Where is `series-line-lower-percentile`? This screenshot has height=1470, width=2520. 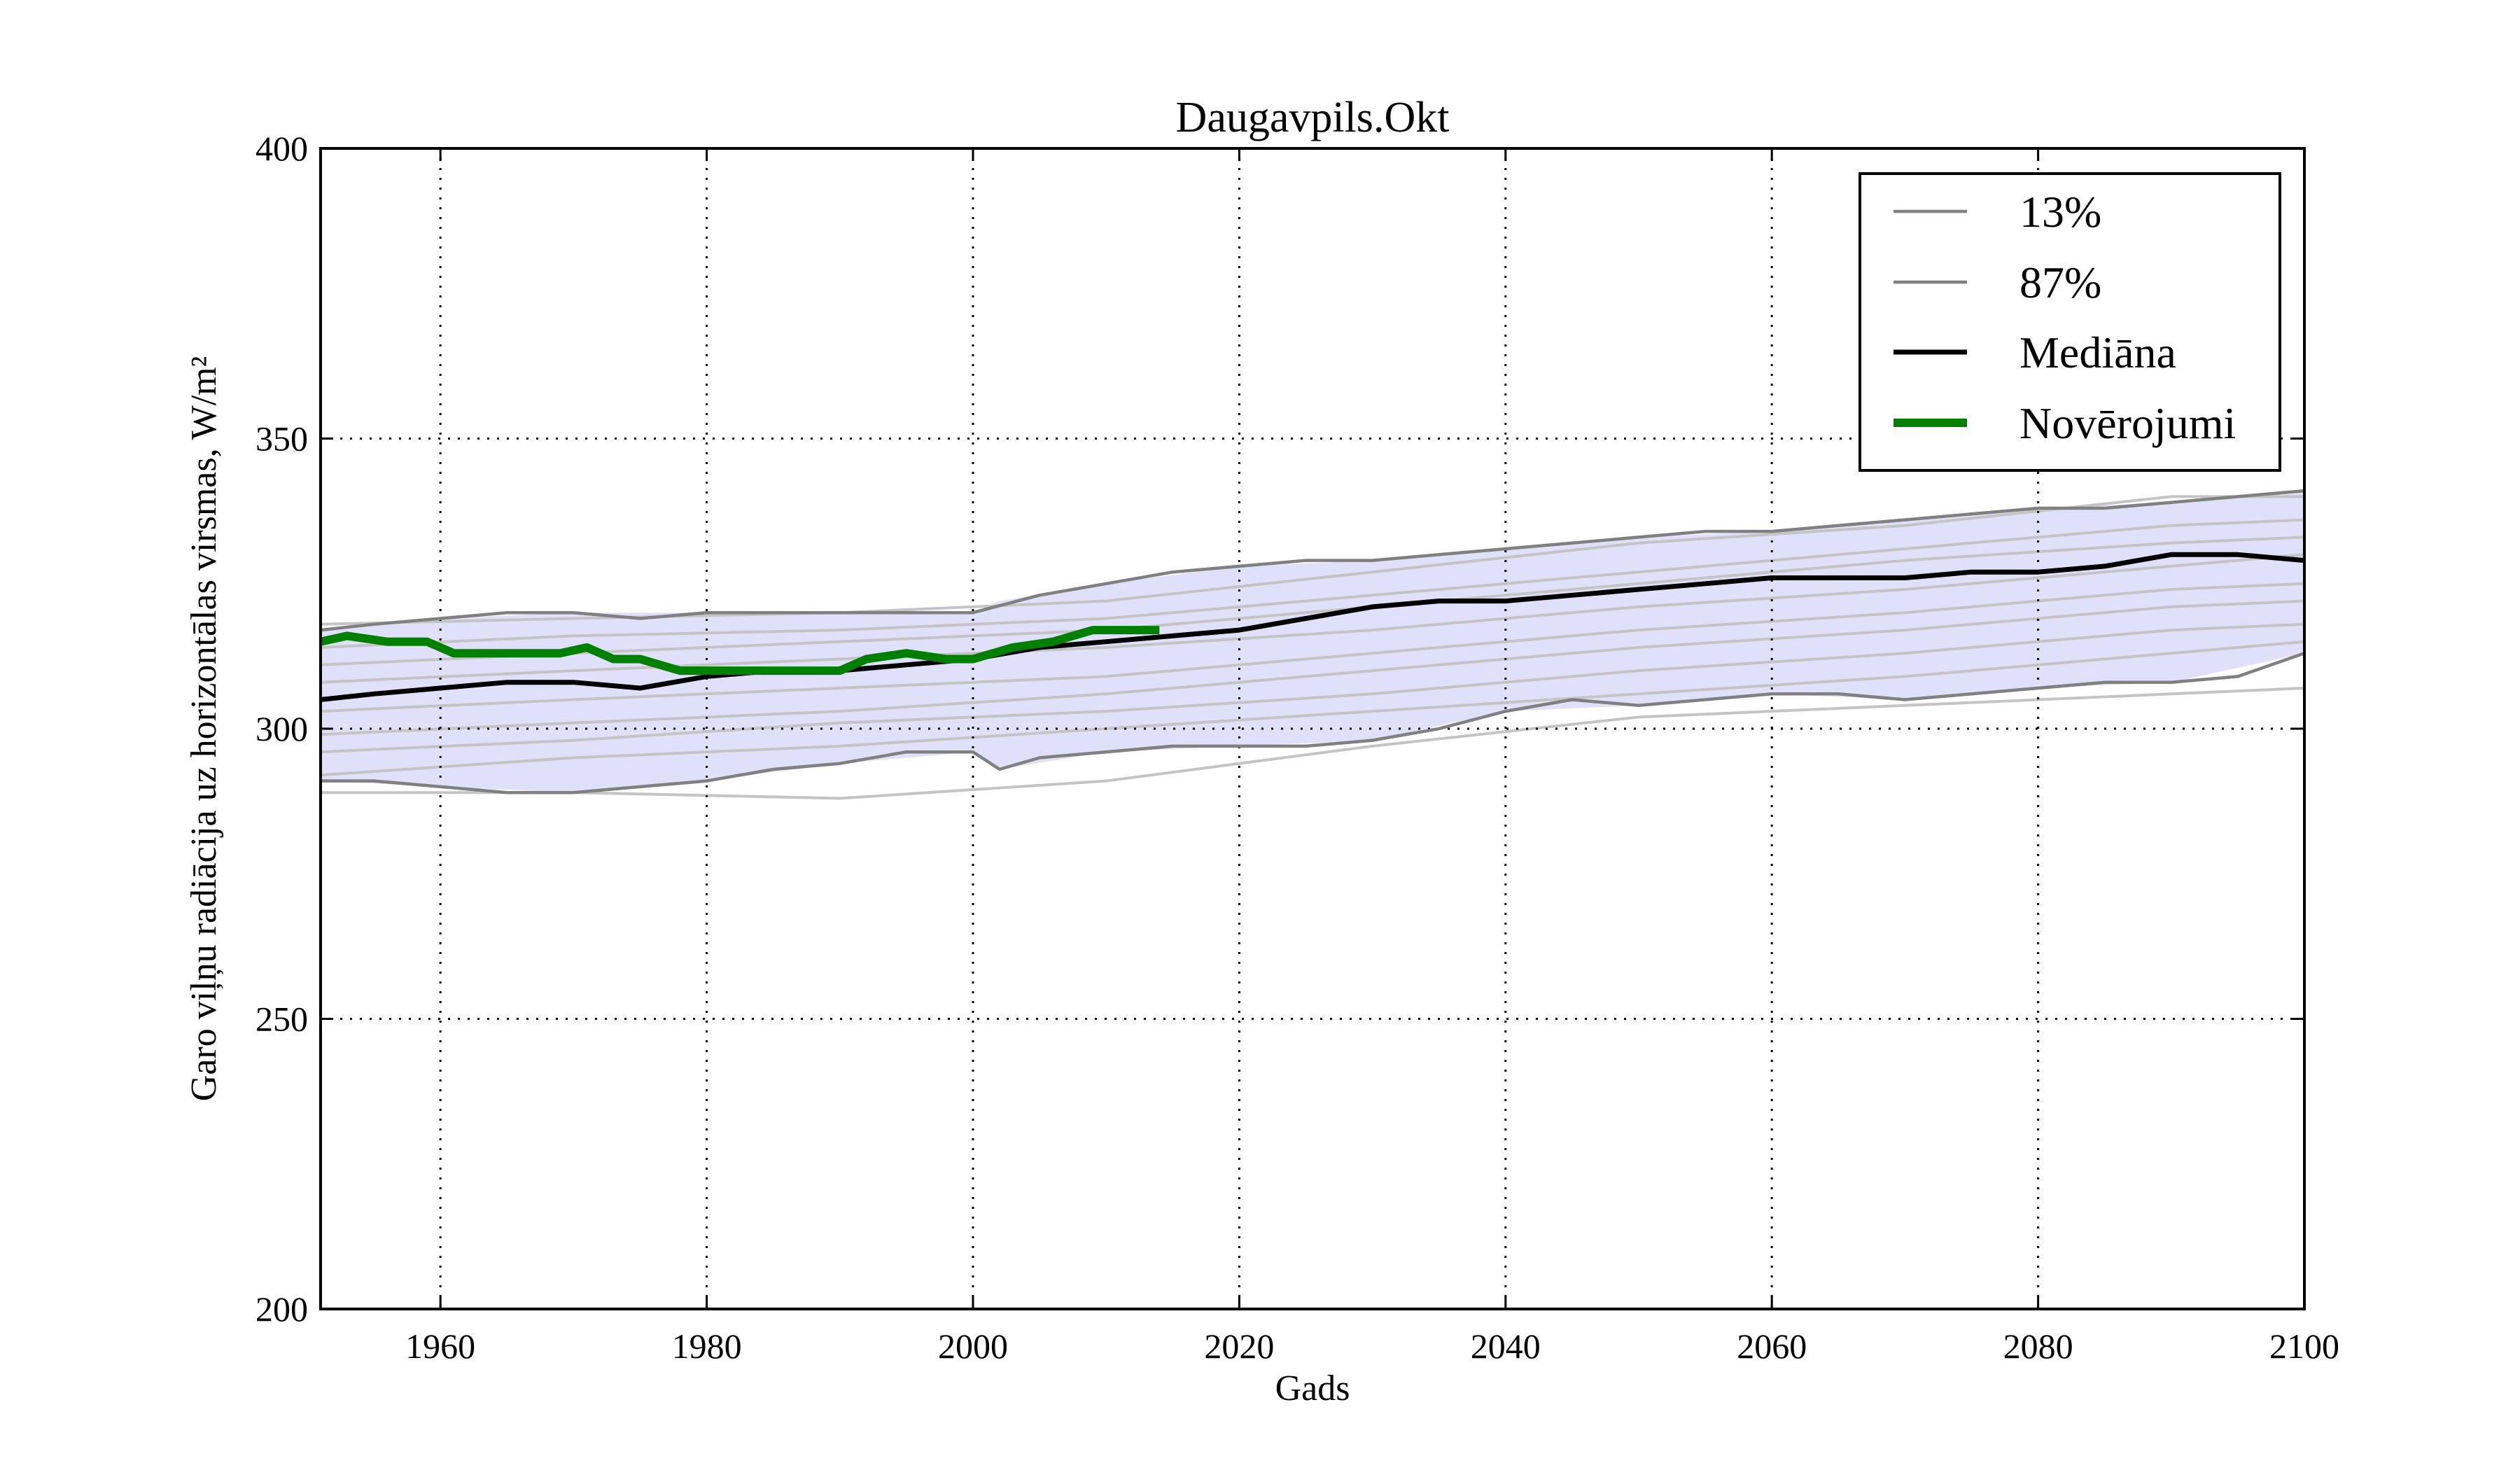 series-line-lower-percentile is located at coordinates (1313, 723).